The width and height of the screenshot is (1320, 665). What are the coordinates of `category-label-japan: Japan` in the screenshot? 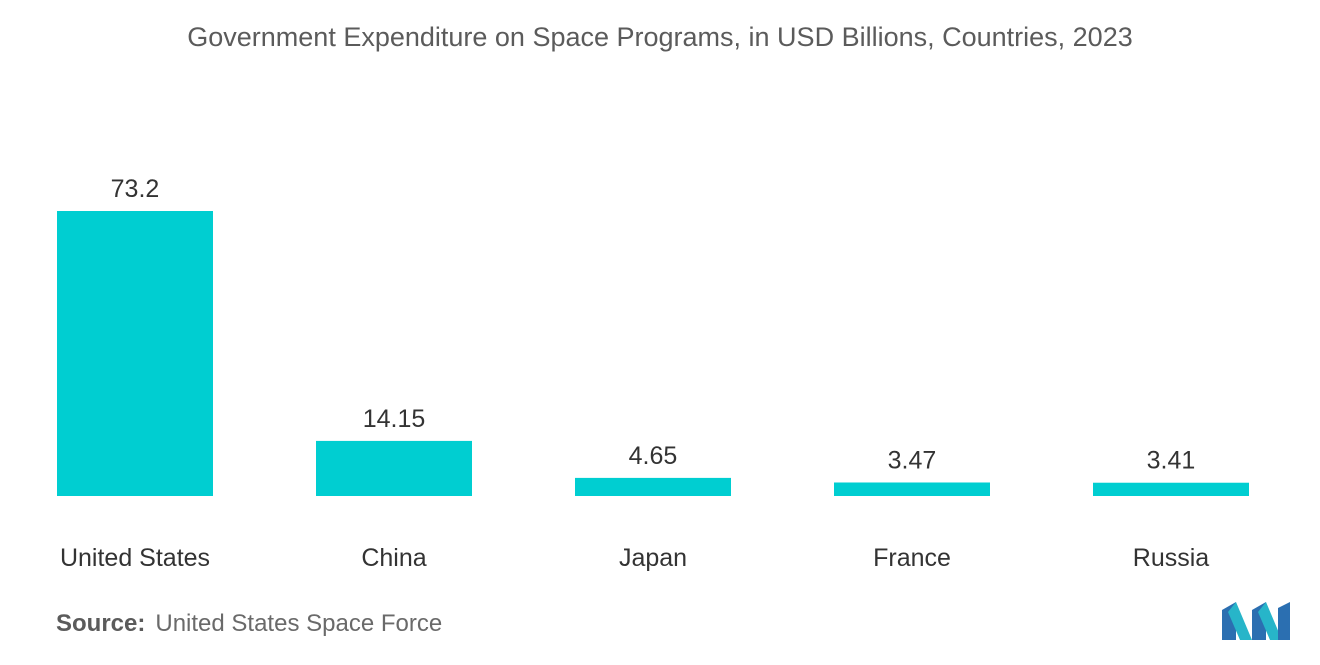 It's located at (653, 558).